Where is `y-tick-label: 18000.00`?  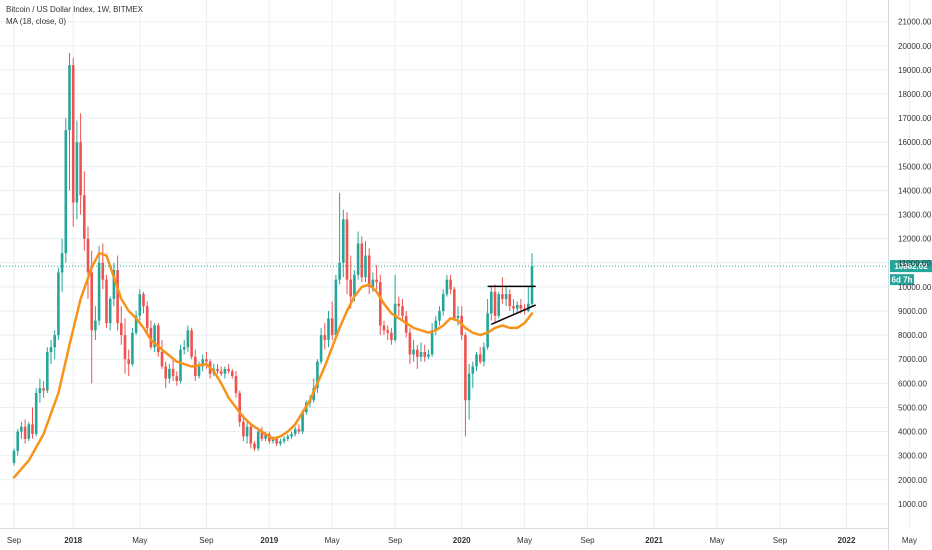
y-tick-label: 18000.00 is located at coordinates (915, 94).